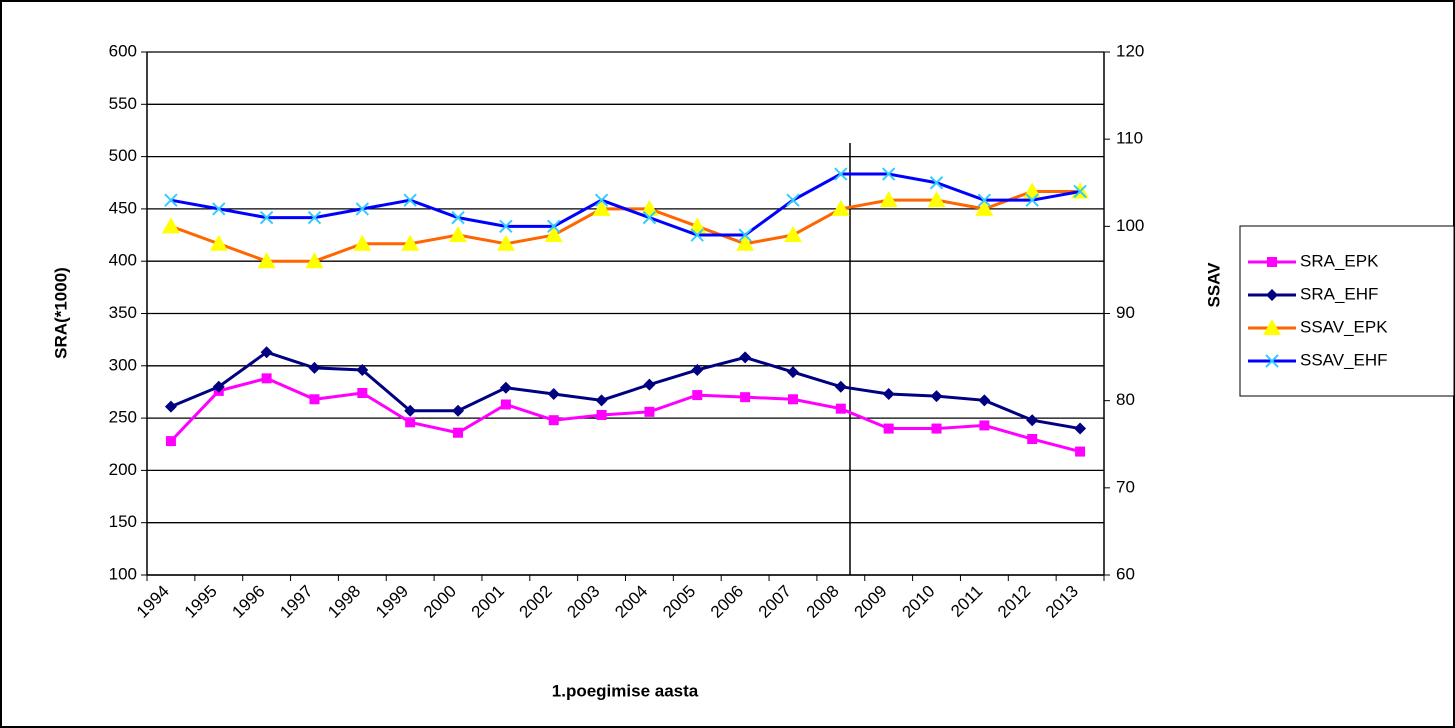 The width and height of the screenshot is (1455, 728). Describe the element at coordinates (123, 155) in the screenshot. I see `y-tick-label: 500` at that location.